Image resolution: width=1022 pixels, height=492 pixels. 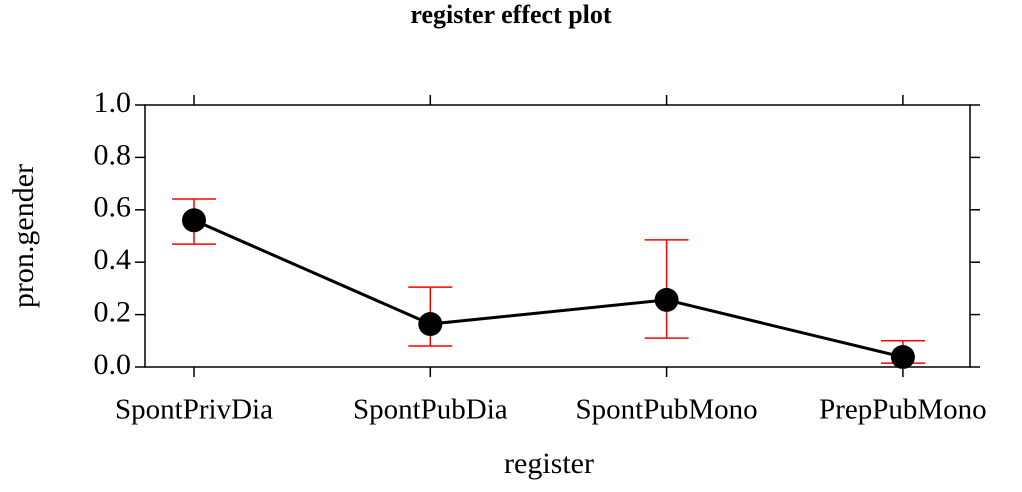 I want to click on y-tick-label: 0.0, so click(x=113, y=364).